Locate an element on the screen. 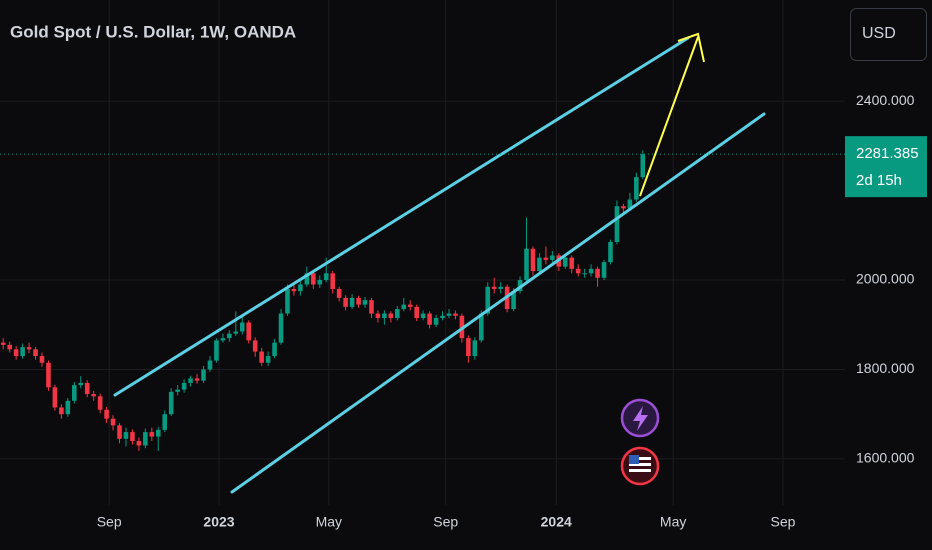 Image resolution: width=932 pixels, height=550 pixels. last-price-label: 2281.385 is located at coordinates (887, 153).